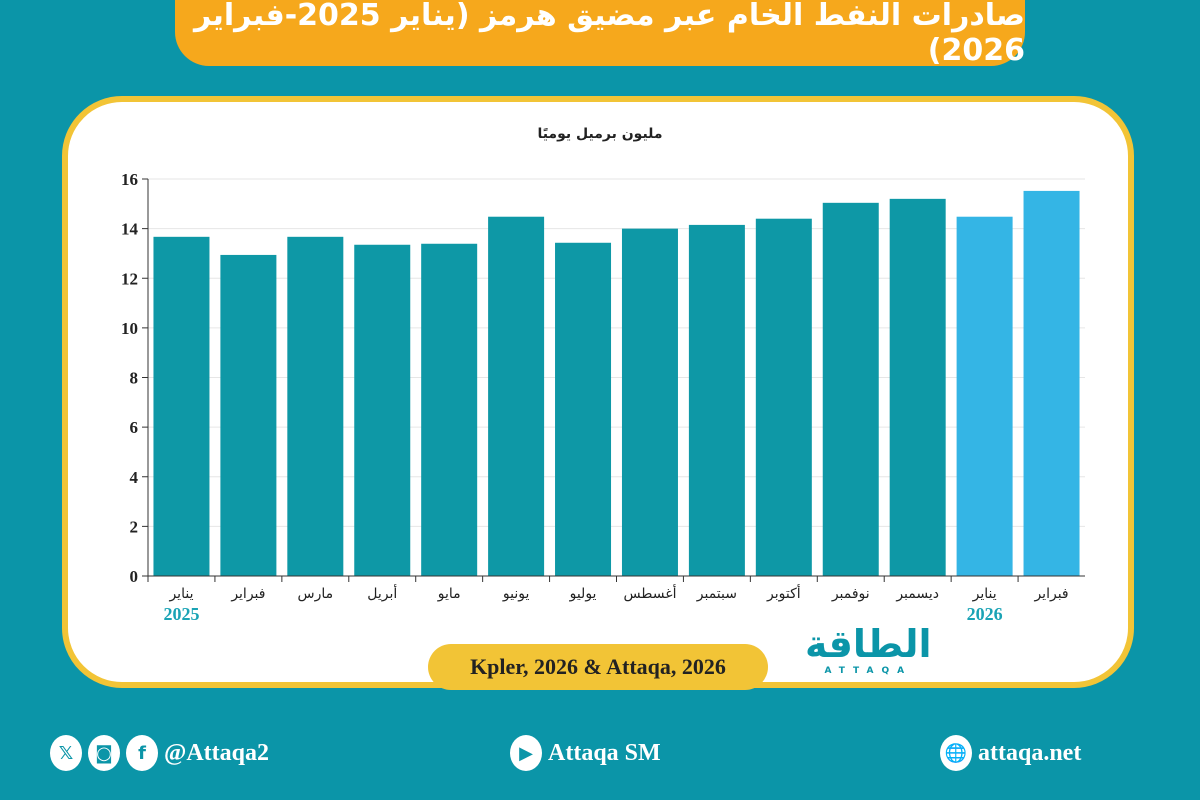 The height and width of the screenshot is (800, 1200). I want to click on x-tick-label: سبتمبر, so click(716, 594).